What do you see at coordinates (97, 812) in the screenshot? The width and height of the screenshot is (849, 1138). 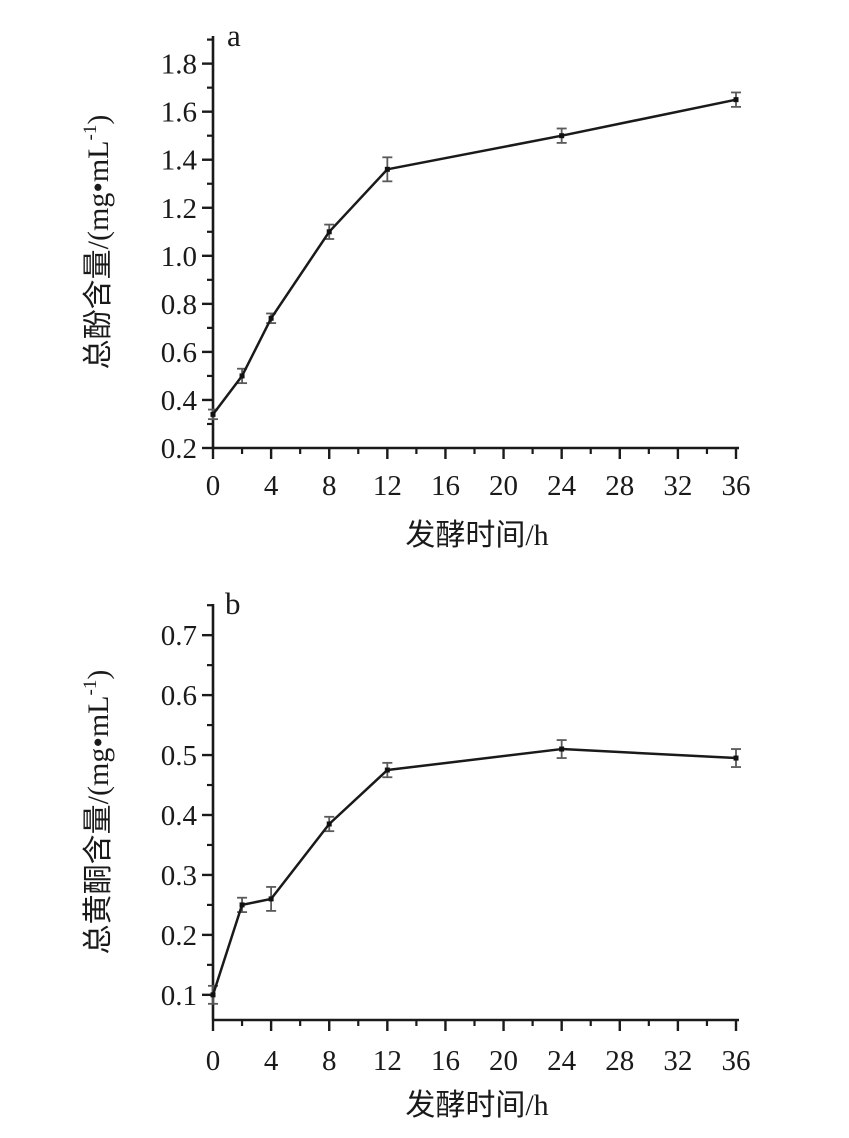 I see `y-axis-title: 总黄酮含量/(mg•mL-1)` at bounding box center [97, 812].